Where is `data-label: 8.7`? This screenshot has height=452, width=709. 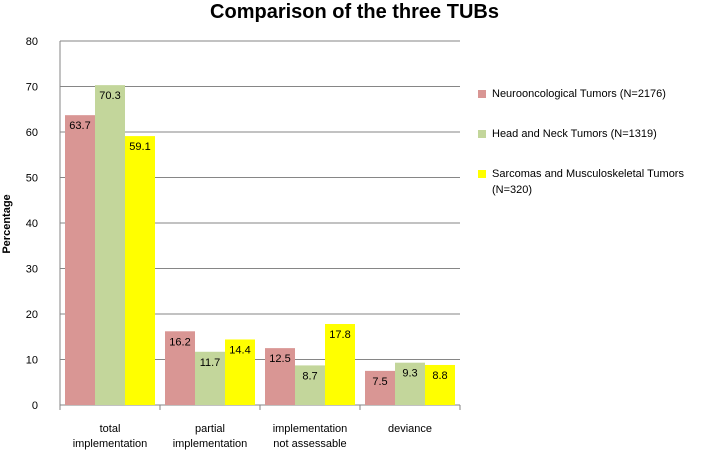
data-label: 8.7 is located at coordinates (309, 376).